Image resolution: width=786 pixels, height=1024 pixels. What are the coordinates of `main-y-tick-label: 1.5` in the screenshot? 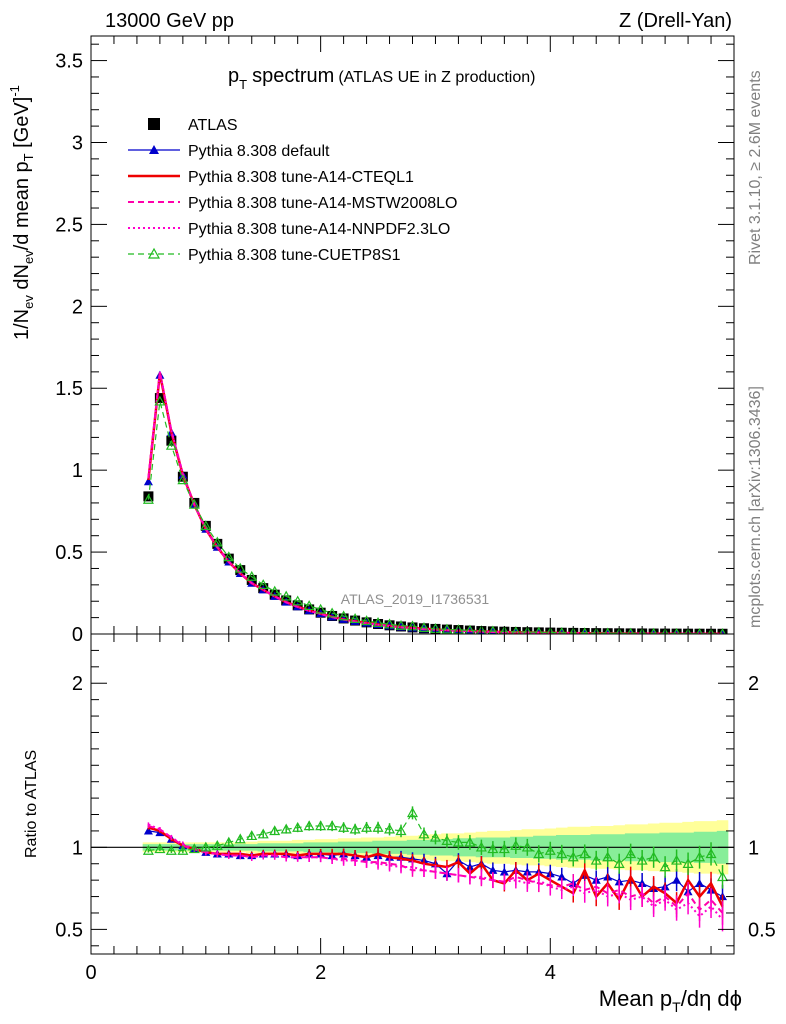 It's located at (69, 389).